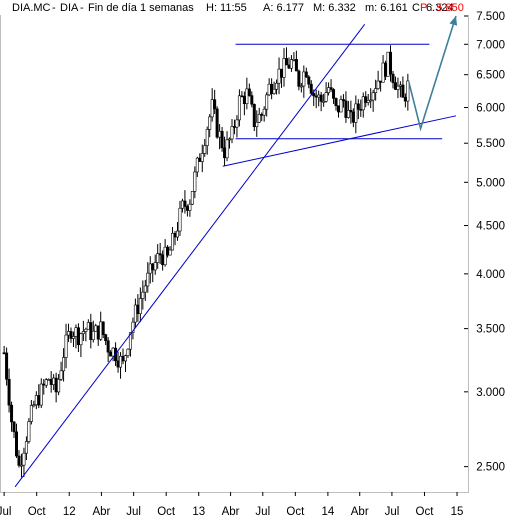 Image resolution: width=514 pixels, height=518 pixels. Describe the element at coordinates (133, 512) in the screenshot. I see `x-tick-label: Jul` at that location.